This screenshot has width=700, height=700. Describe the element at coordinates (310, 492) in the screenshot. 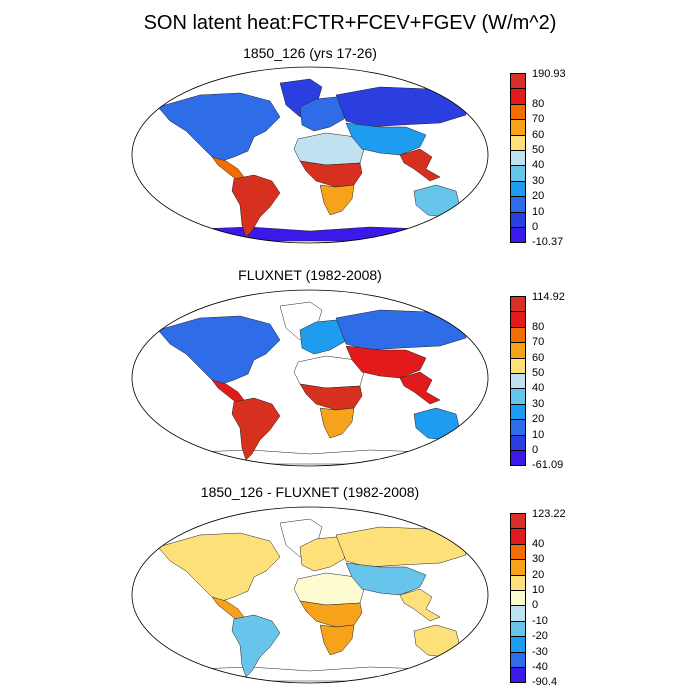

I see `panel-3-title: 1850_126 - FLUXNET (1982-2008)` at that location.